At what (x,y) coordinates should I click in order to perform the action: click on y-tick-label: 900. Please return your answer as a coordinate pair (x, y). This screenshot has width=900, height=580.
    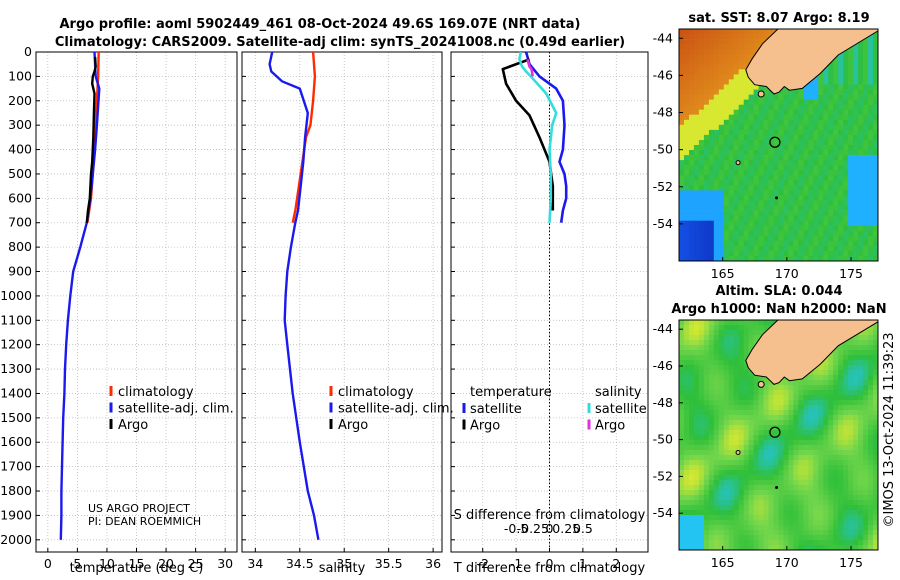
    Looking at the image, I should click on (20, 271).